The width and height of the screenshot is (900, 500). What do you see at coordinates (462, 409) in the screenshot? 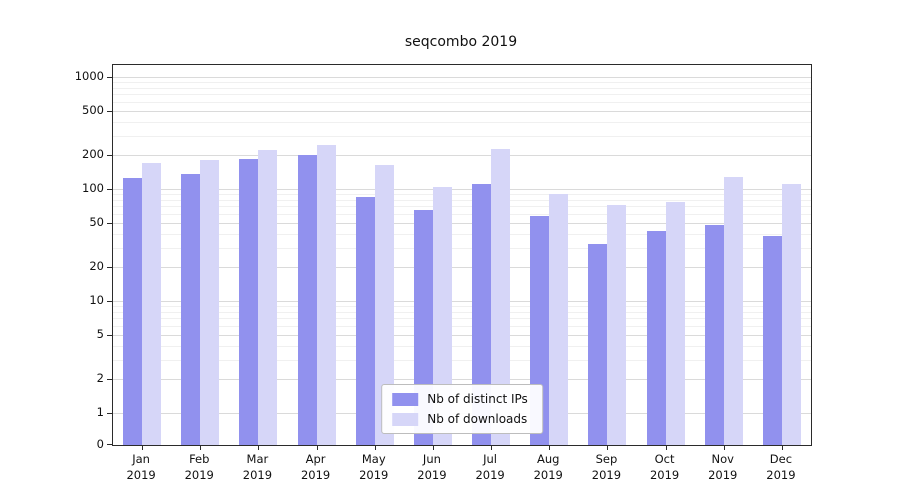
I see `legend: Nb of distinct IPs Nb of downloads` at bounding box center [462, 409].